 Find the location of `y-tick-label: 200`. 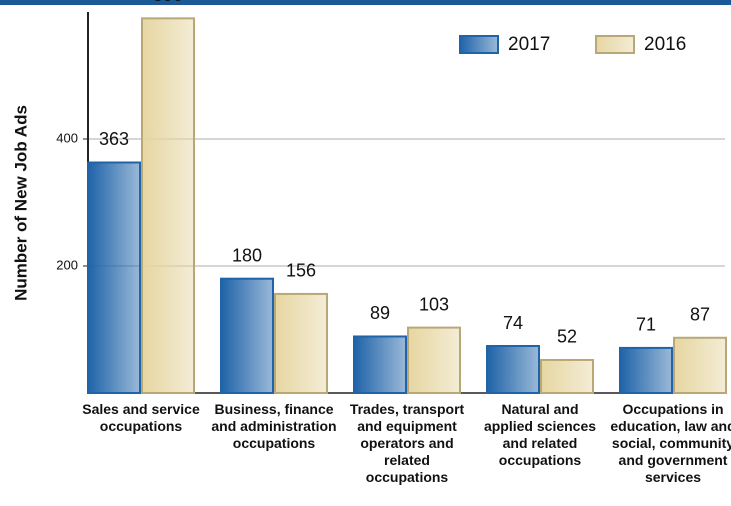

y-tick-label: 200 is located at coordinates (67, 264).